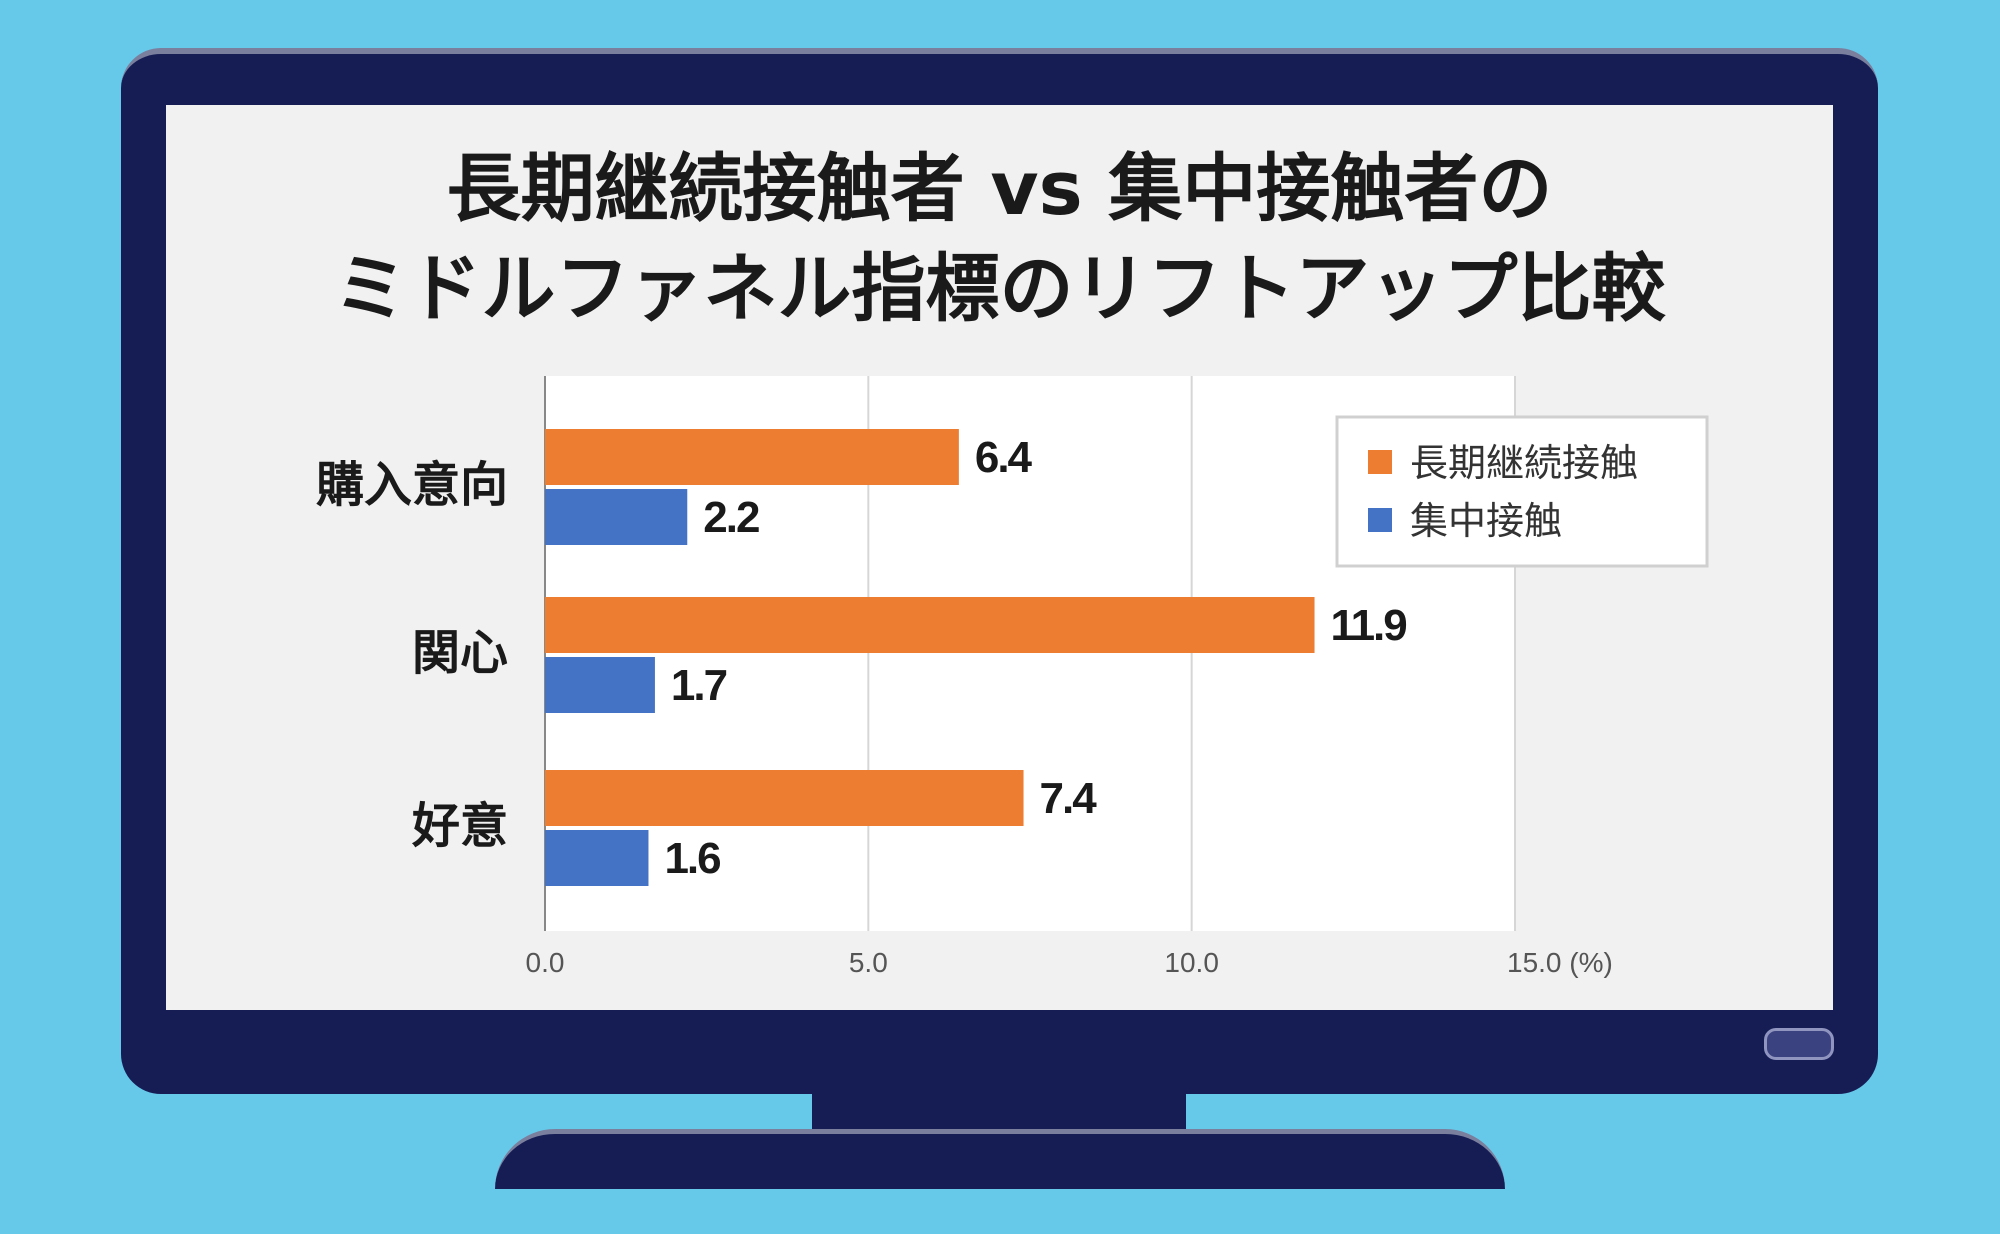  I want to click on monitor-stand-base, so click(1000, 1159).